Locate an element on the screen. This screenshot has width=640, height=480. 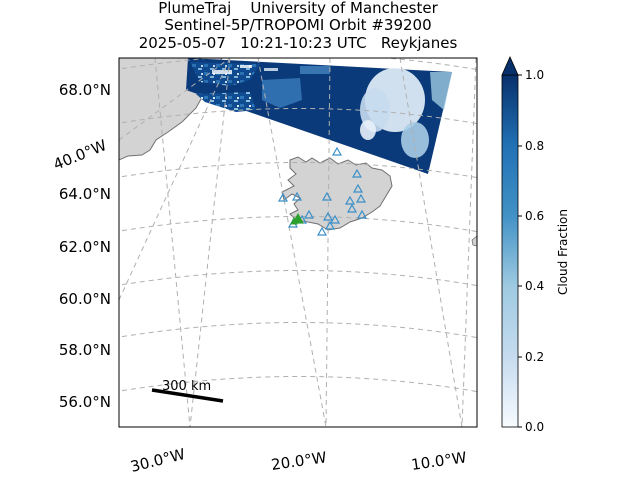
lon-label: 10.0°W is located at coordinates (439, 461).